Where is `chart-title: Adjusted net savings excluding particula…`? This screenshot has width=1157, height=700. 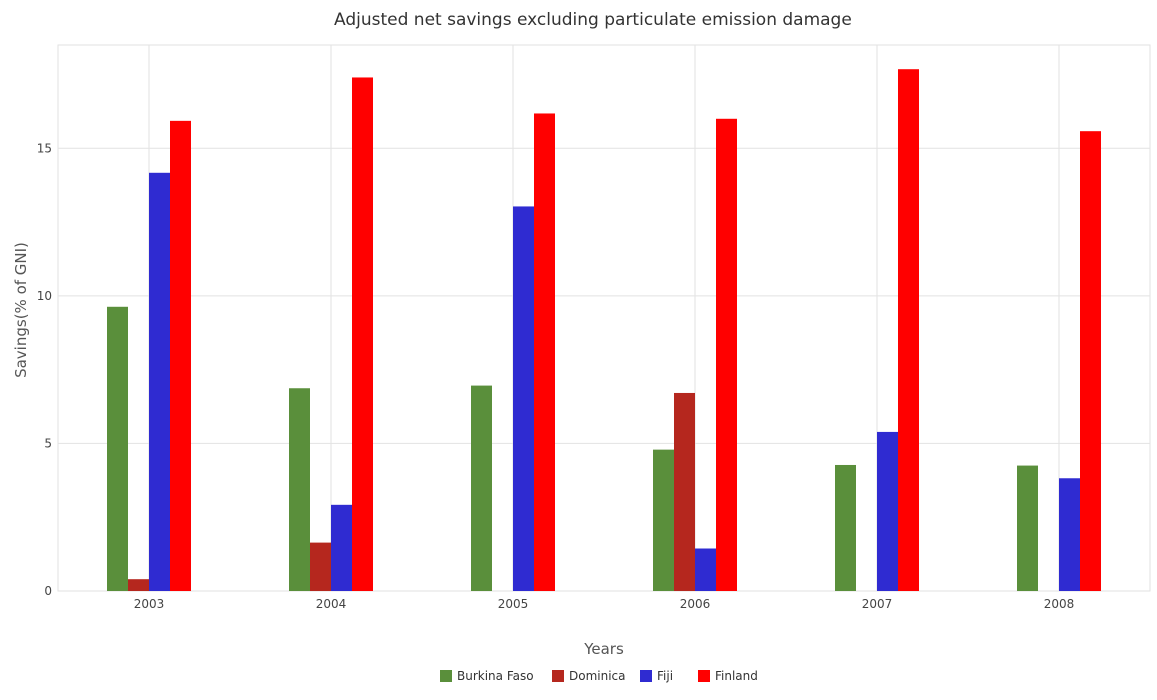
chart-title: Adjusted net savings excluding particula… is located at coordinates (593, 20).